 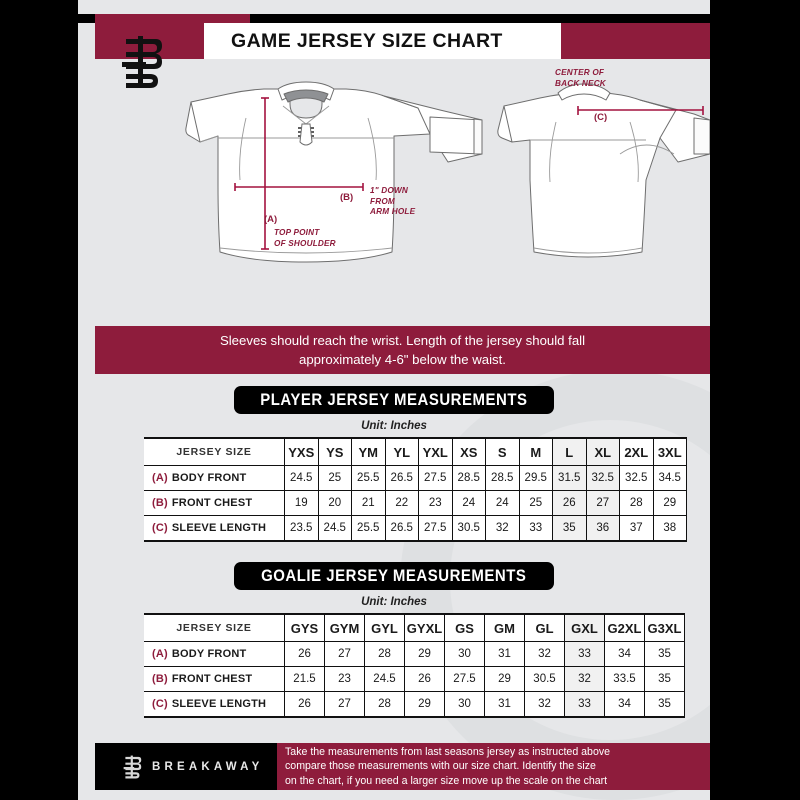 What do you see at coordinates (435, 451) in the screenshot?
I see `column-header-yxl: YXL` at bounding box center [435, 451].